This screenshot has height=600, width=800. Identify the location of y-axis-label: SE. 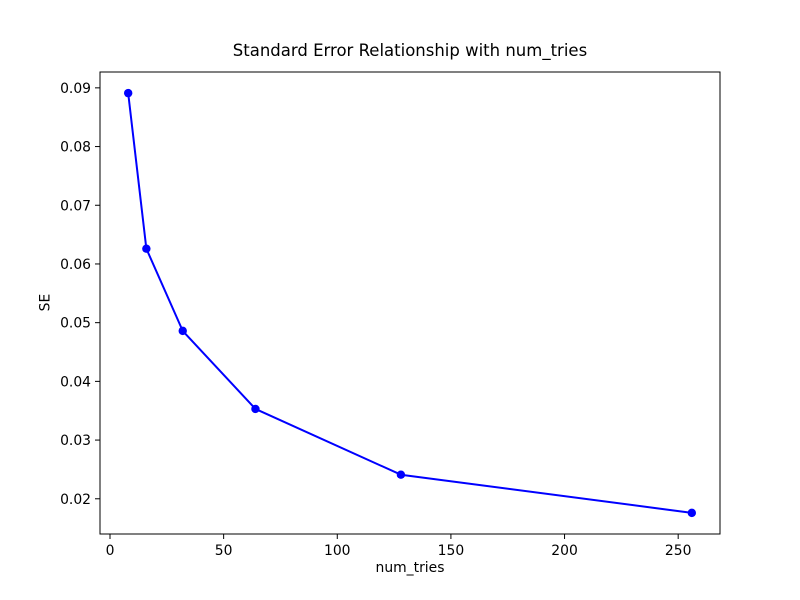
(45, 302).